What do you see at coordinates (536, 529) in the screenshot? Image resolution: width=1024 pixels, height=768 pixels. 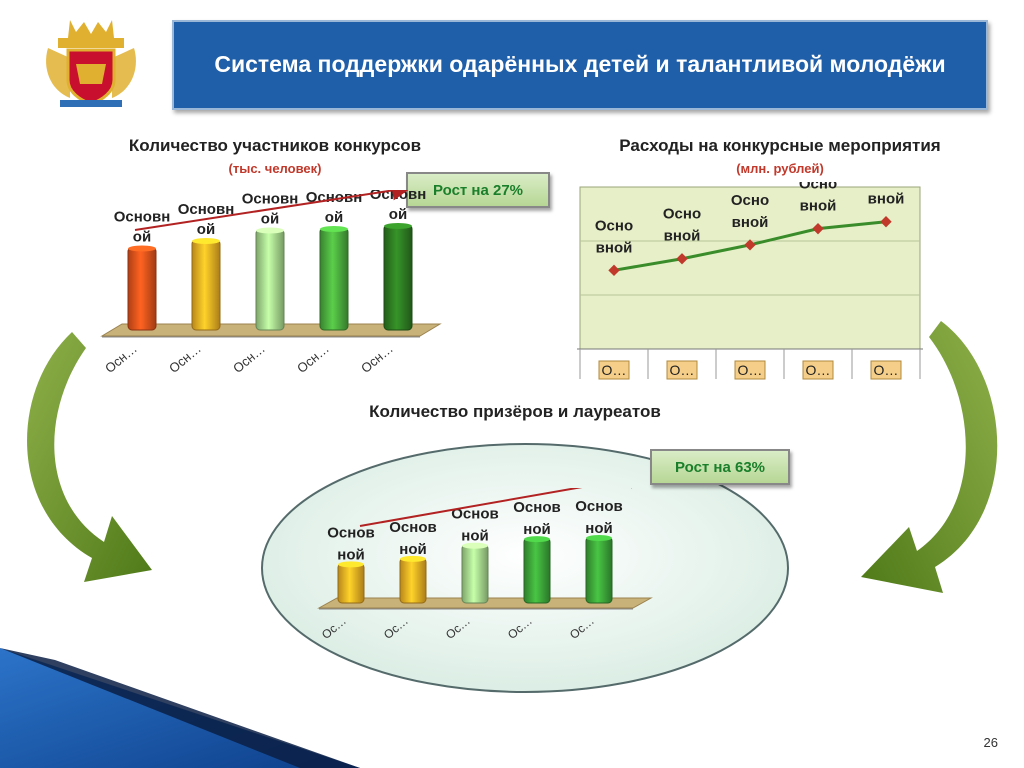 I see `c3-data-label-3-line-1: ной` at bounding box center [536, 529].